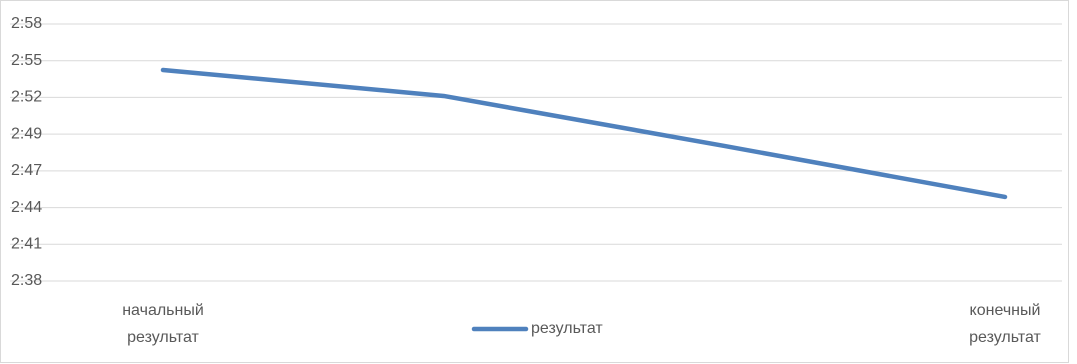 The width and height of the screenshot is (1077, 364). I want to click on y-tick-label: 2:55, so click(26, 60).